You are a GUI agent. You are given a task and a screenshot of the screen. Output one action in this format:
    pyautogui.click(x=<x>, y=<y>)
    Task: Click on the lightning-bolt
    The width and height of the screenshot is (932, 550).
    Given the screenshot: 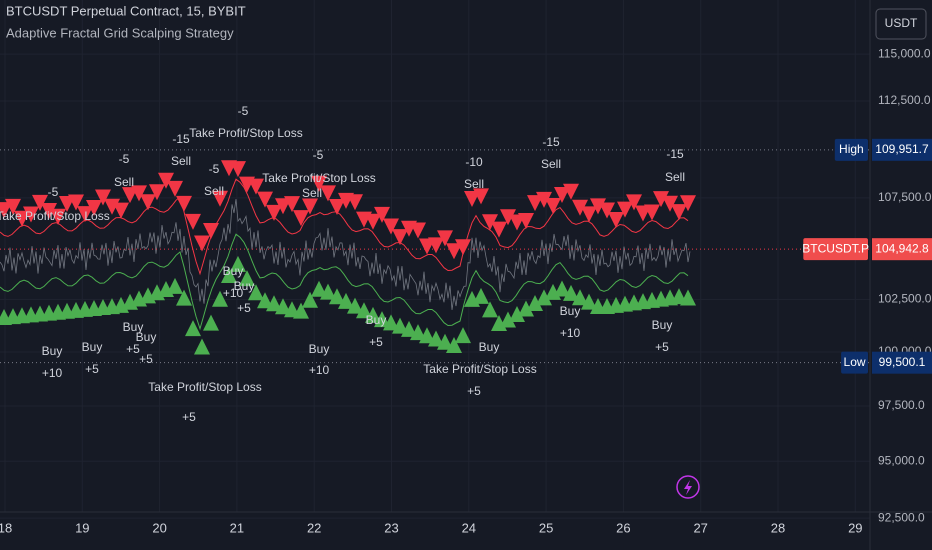 What is the action you would take?
    pyautogui.click(x=688, y=487)
    